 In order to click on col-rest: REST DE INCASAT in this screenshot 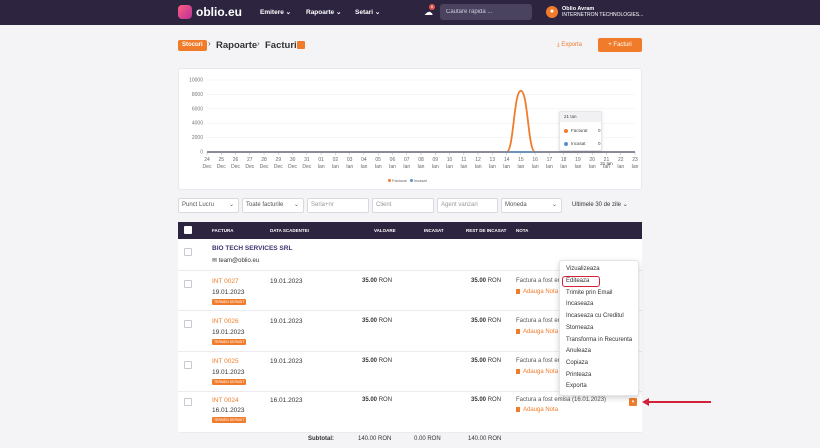, I will do `click(486, 230)`.